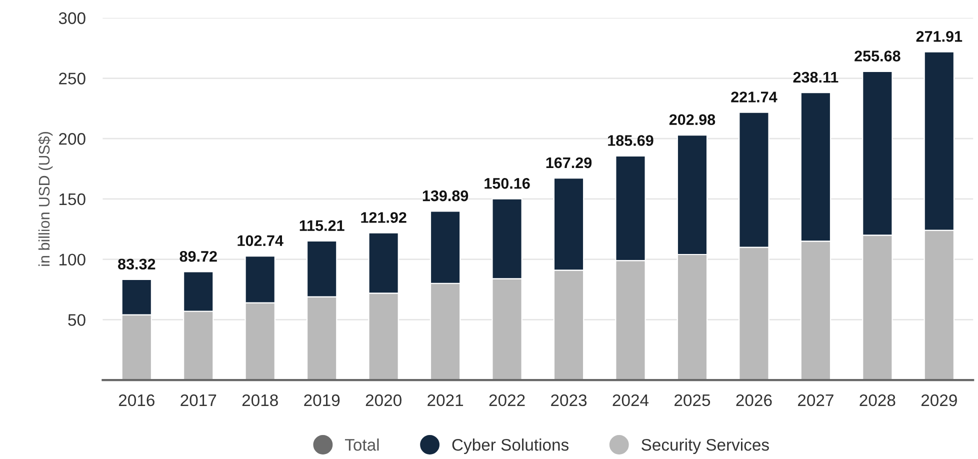 The height and width of the screenshot is (459, 978). What do you see at coordinates (510, 446) in the screenshot?
I see `legend-label: Cyber Solutions` at bounding box center [510, 446].